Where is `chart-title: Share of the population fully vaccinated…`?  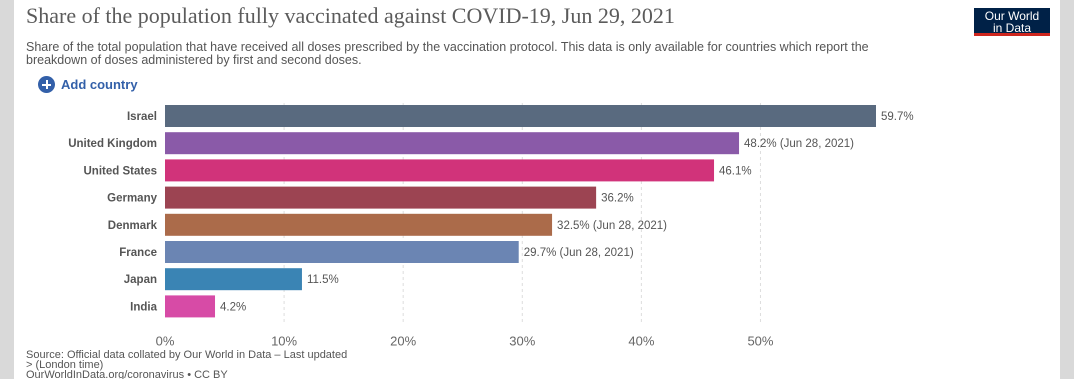
chart-title: Share of the population fully vaccinated… is located at coordinates (350, 15).